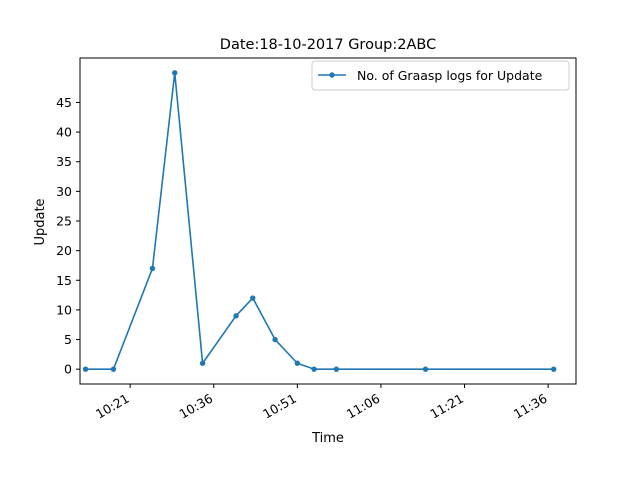  Describe the element at coordinates (64, 191) in the screenshot. I see `y-tick-label: 30` at that location.